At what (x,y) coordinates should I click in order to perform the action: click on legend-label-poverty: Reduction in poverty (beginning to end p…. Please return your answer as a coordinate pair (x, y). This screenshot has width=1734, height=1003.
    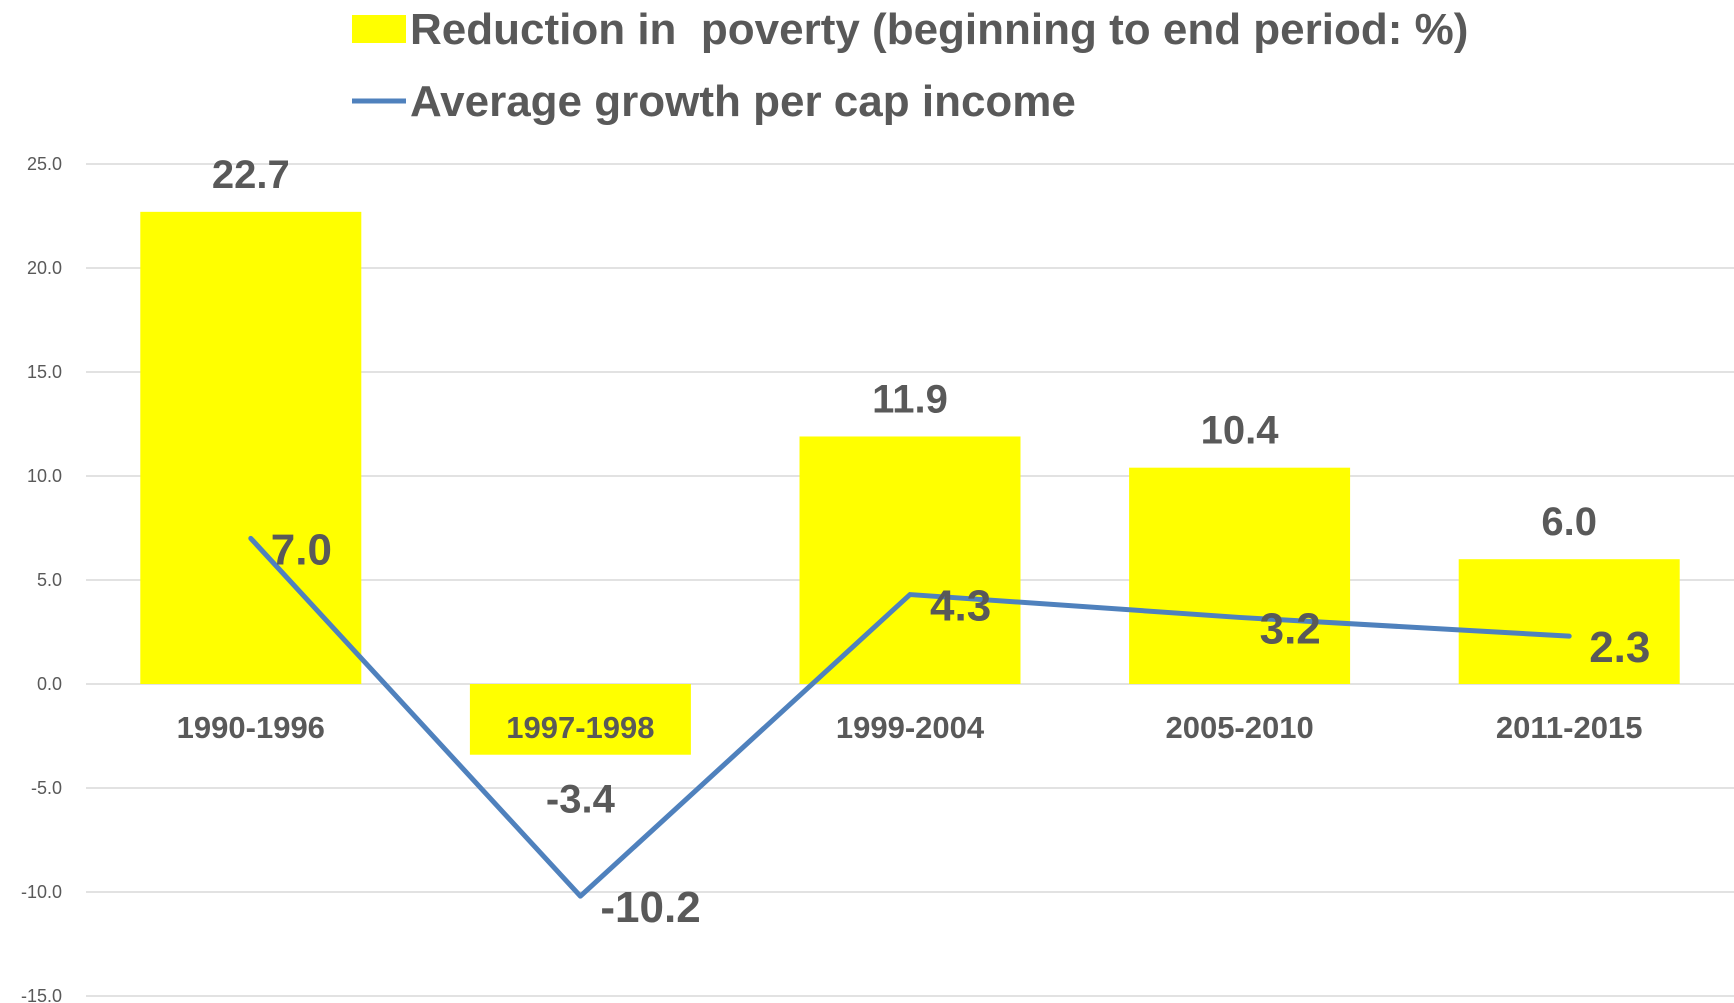
    Looking at the image, I should click on (939, 29).